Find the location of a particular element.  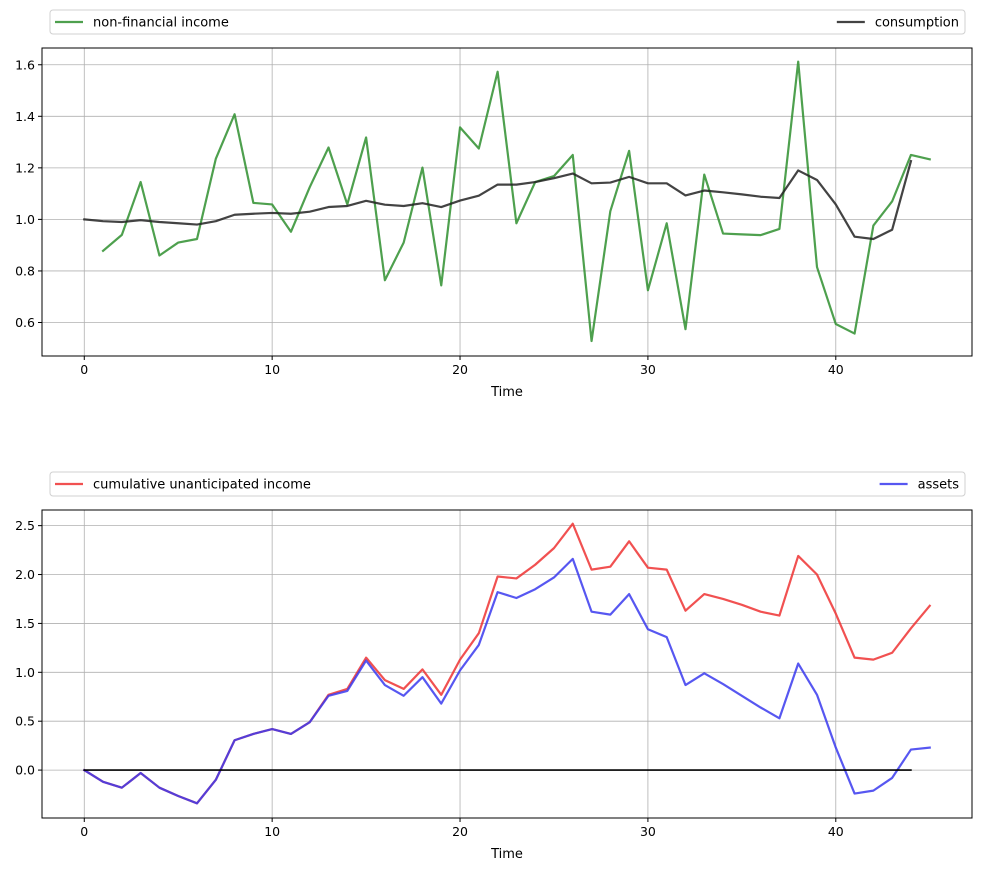

y-tick-label: 1.6 is located at coordinates (25, 64).